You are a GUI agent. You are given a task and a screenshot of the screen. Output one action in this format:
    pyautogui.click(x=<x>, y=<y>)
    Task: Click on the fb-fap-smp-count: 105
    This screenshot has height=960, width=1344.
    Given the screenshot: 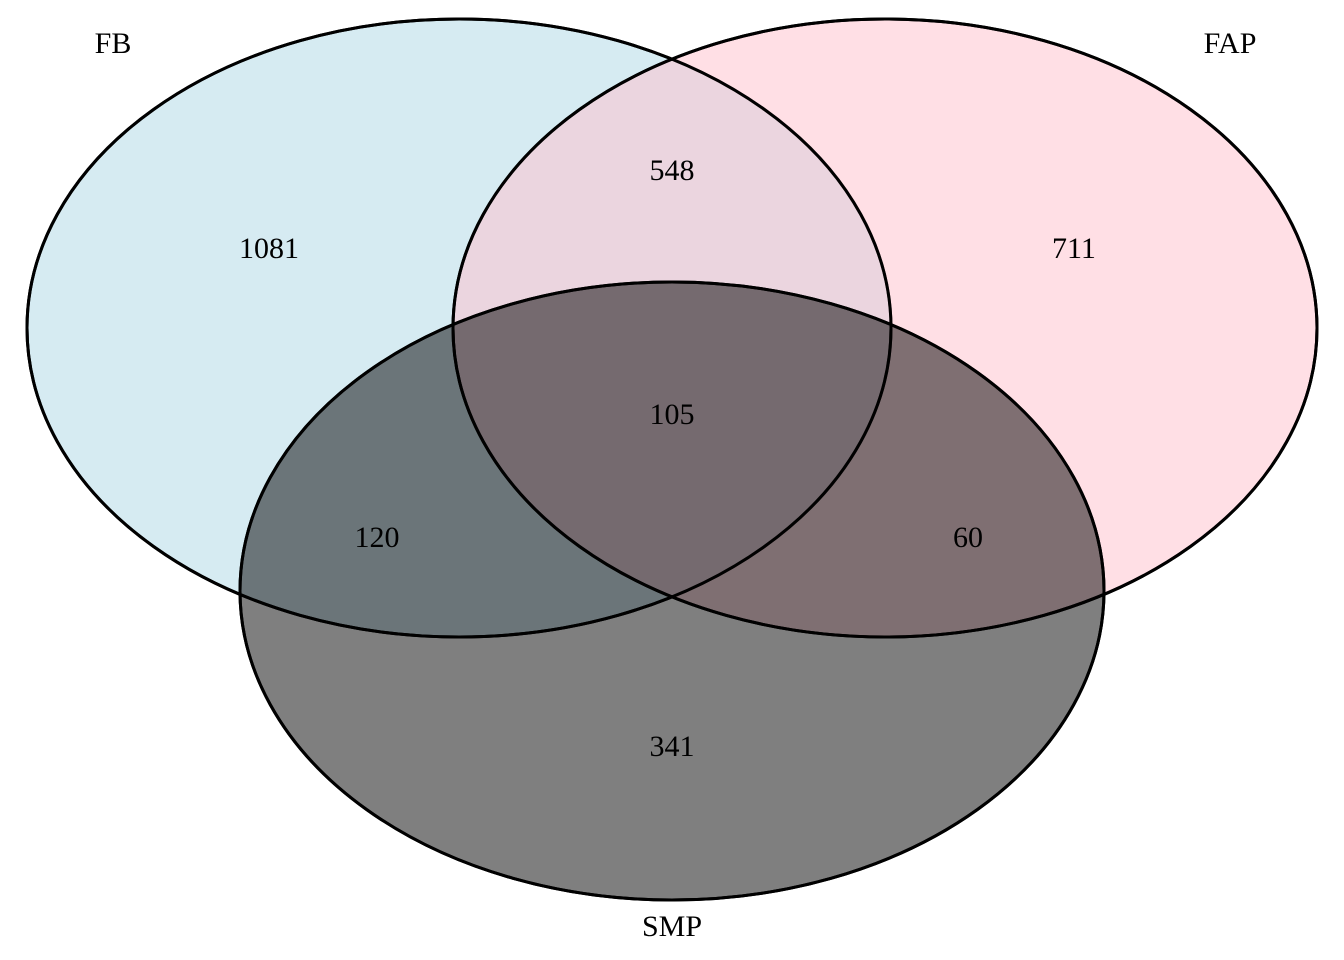 What is the action you would take?
    pyautogui.click(x=672, y=414)
    